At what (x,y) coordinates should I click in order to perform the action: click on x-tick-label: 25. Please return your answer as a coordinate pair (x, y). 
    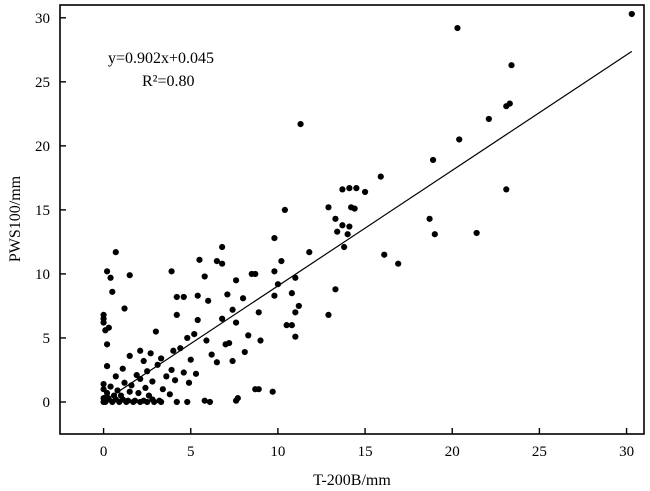
    Looking at the image, I should click on (539, 452).